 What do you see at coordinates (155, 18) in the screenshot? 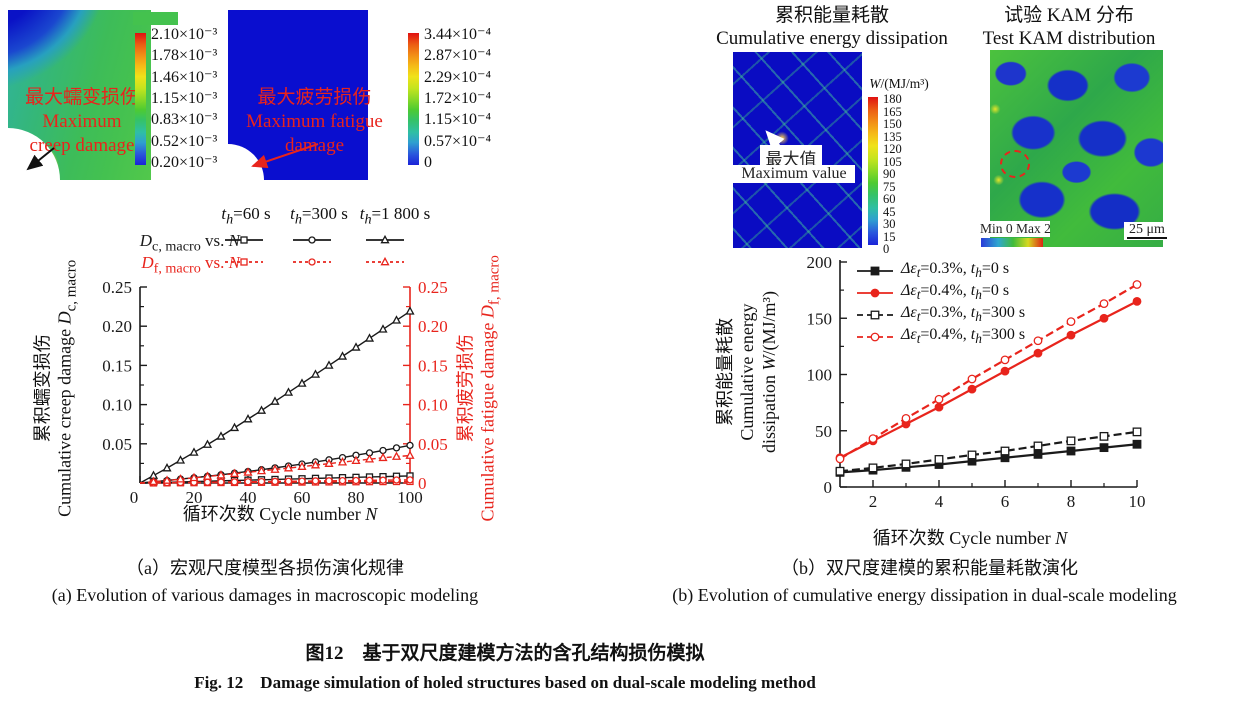
I see `contour-top-strip` at bounding box center [155, 18].